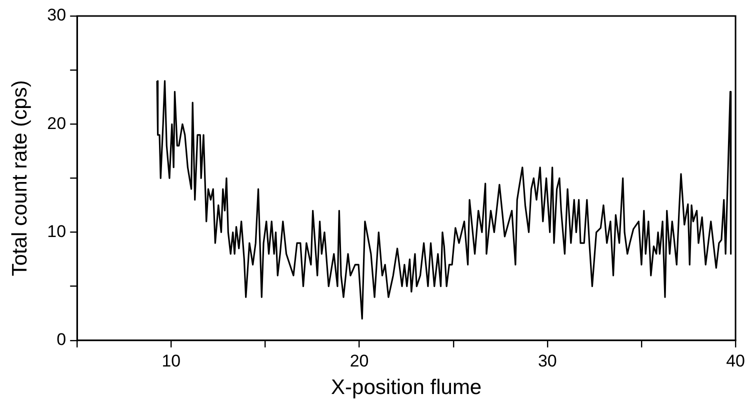  Describe the element at coordinates (359, 360) in the screenshot. I see `x-tick-label: 20` at that location.